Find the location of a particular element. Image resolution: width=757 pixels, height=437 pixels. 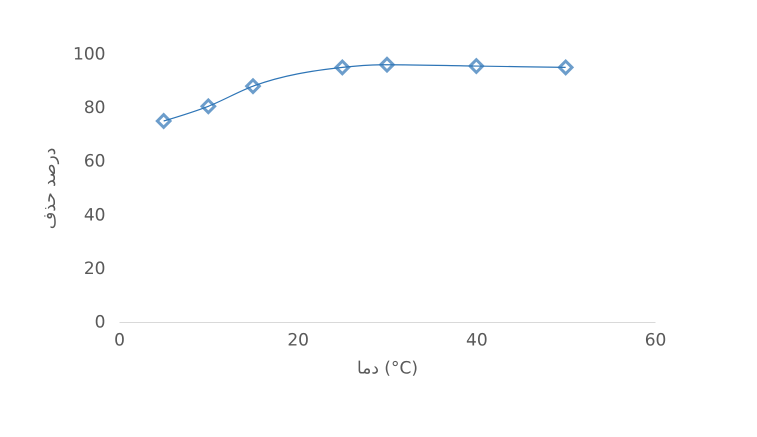

x-tick-label: 60 is located at coordinates (655, 340).